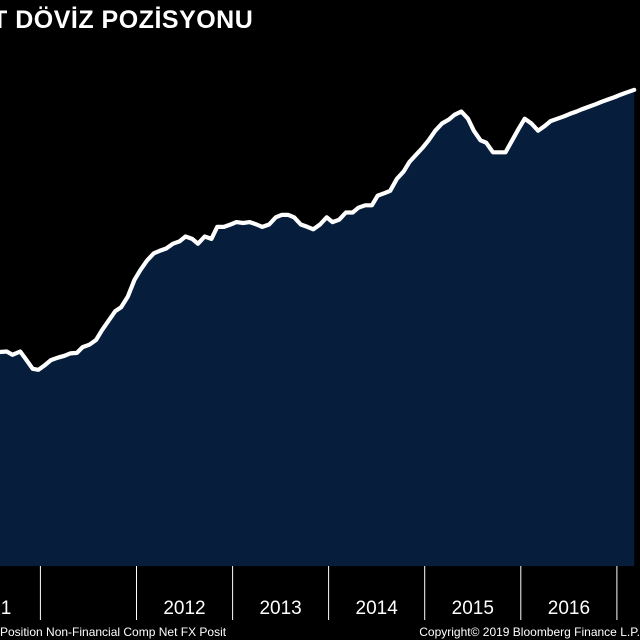  I want to click on x-tick-label: 2012, so click(184, 608).